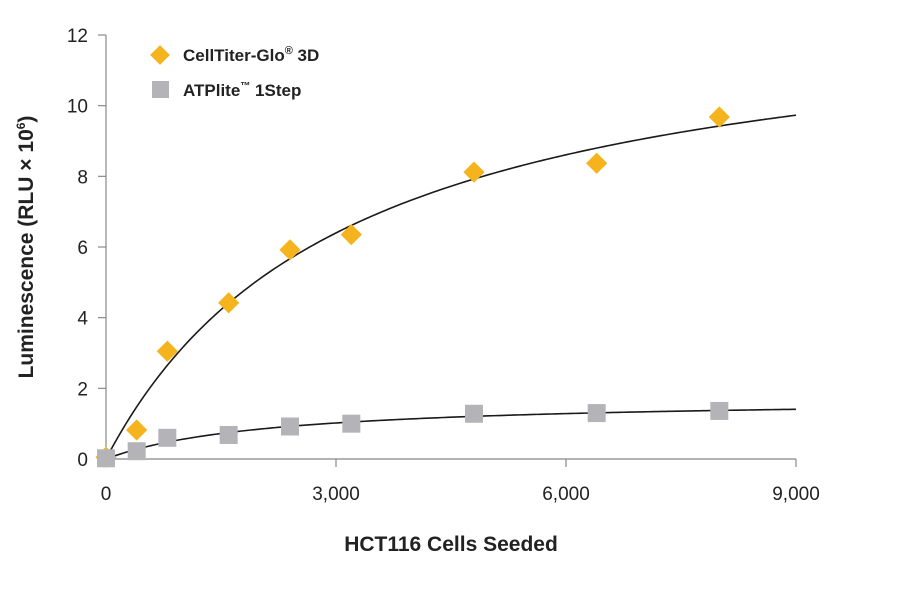 This screenshot has height=595, width=903. I want to click on y-axis-title-end: ), so click(26, 119).